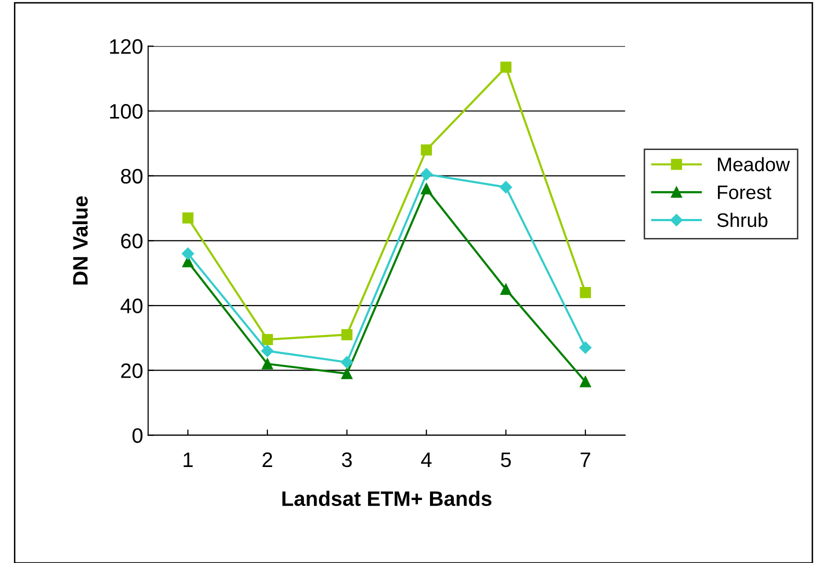 This screenshot has height=563, width=814. Describe the element at coordinates (267, 459) in the screenshot. I see `x-tick-label: 2` at that location.